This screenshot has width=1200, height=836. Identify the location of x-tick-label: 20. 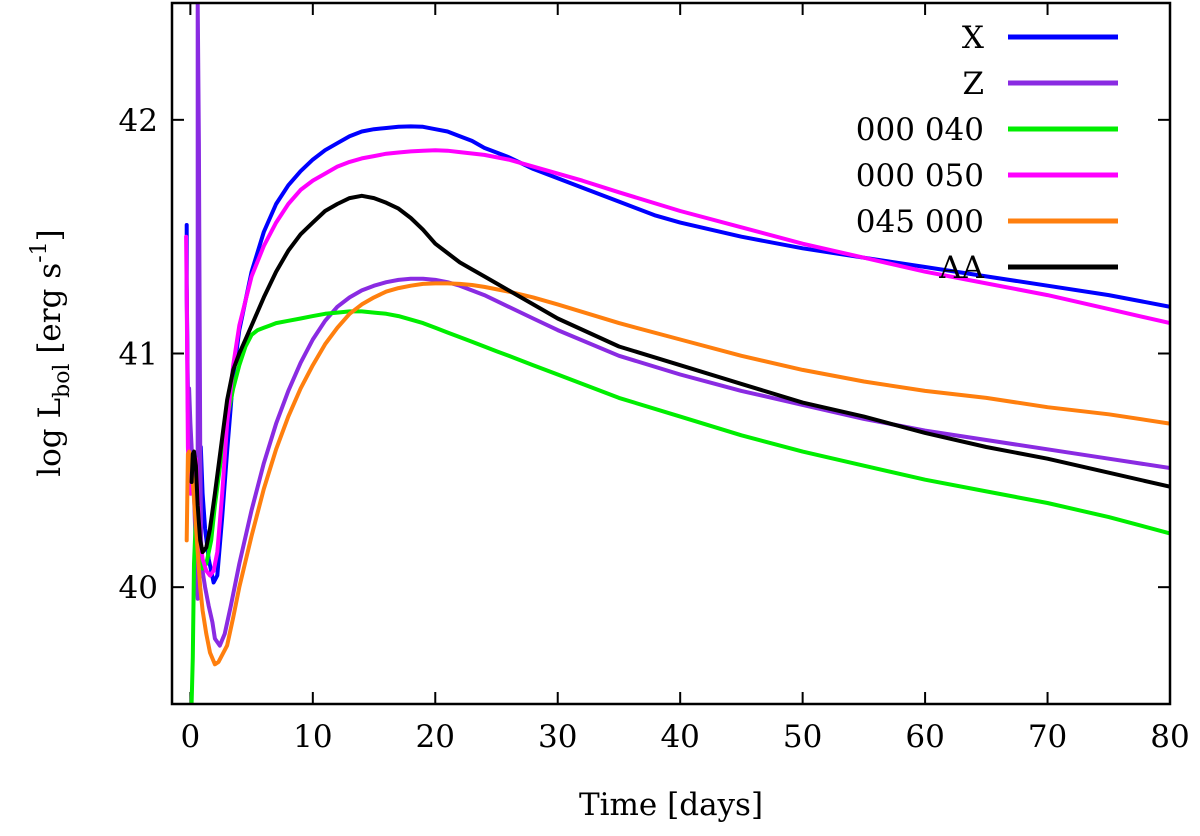
(435, 737).